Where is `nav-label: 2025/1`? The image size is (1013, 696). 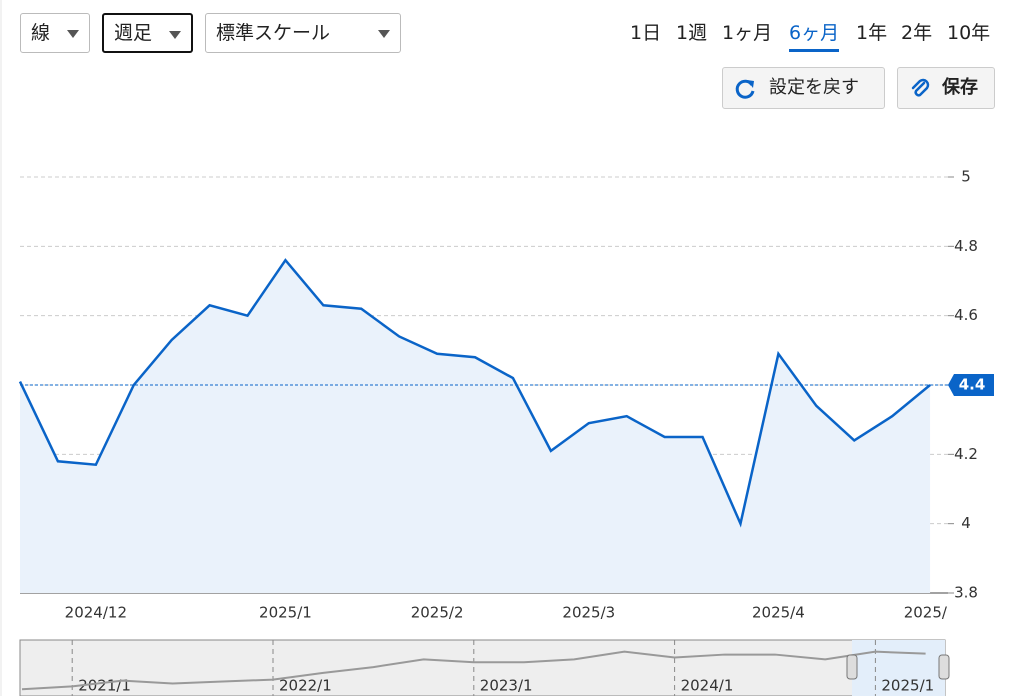
nav-label: 2025/1 is located at coordinates (907, 686).